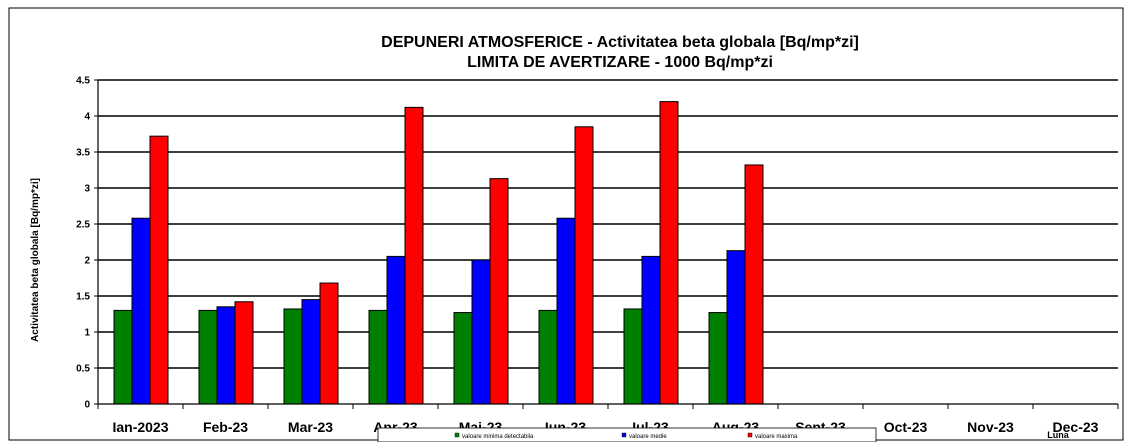  What do you see at coordinates (648, 437) in the screenshot?
I see `legend-entry: valoare medie` at bounding box center [648, 437].